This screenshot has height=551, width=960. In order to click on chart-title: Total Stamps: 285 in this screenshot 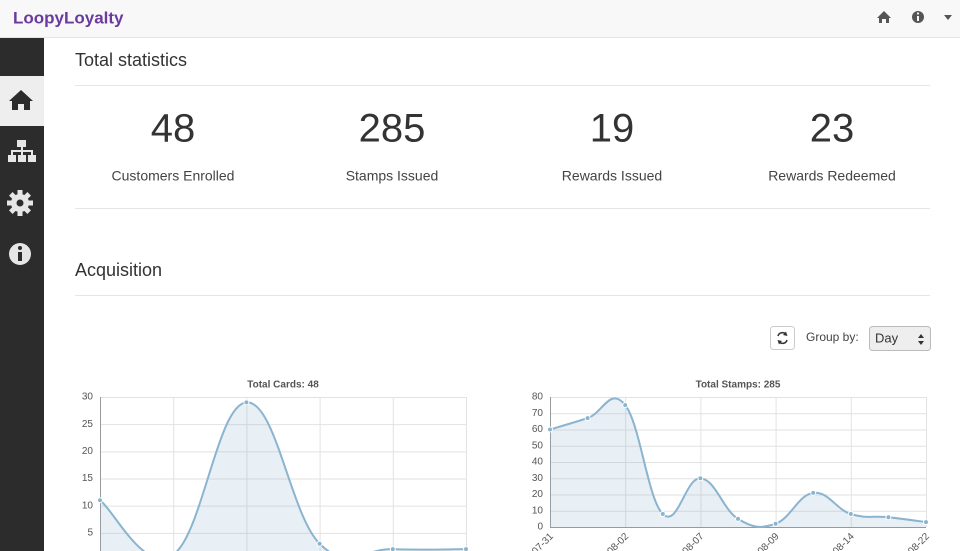, I will do `click(738, 385)`.